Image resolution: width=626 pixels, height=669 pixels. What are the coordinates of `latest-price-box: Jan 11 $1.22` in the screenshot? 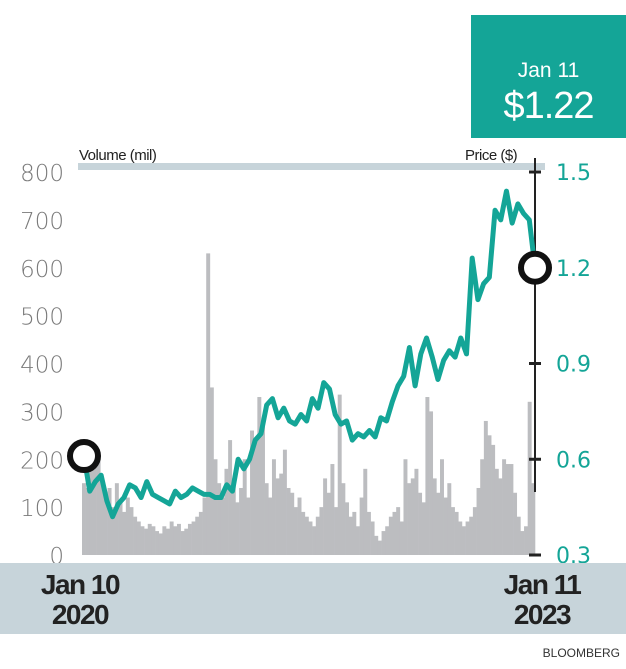 It's located at (548, 76).